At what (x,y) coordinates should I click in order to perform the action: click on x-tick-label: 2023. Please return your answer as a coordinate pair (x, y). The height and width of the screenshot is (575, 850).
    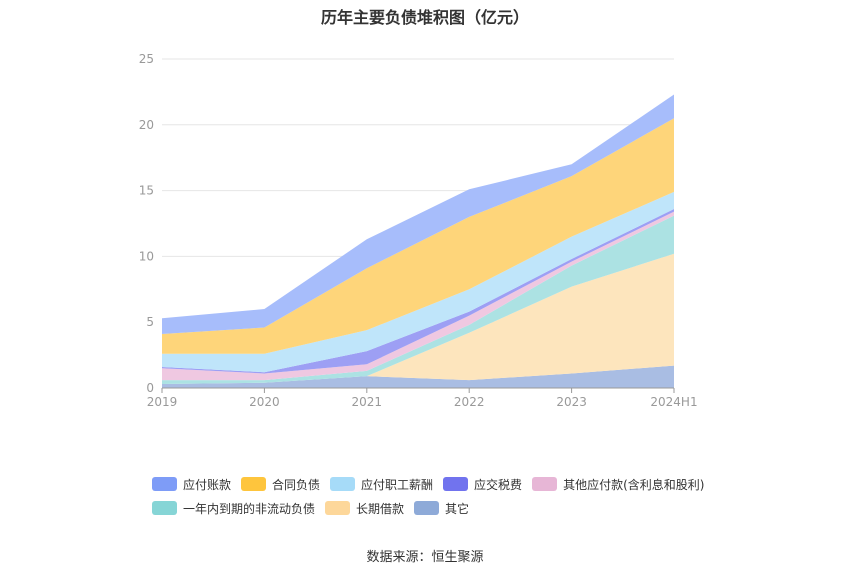
    Looking at the image, I should click on (571, 402).